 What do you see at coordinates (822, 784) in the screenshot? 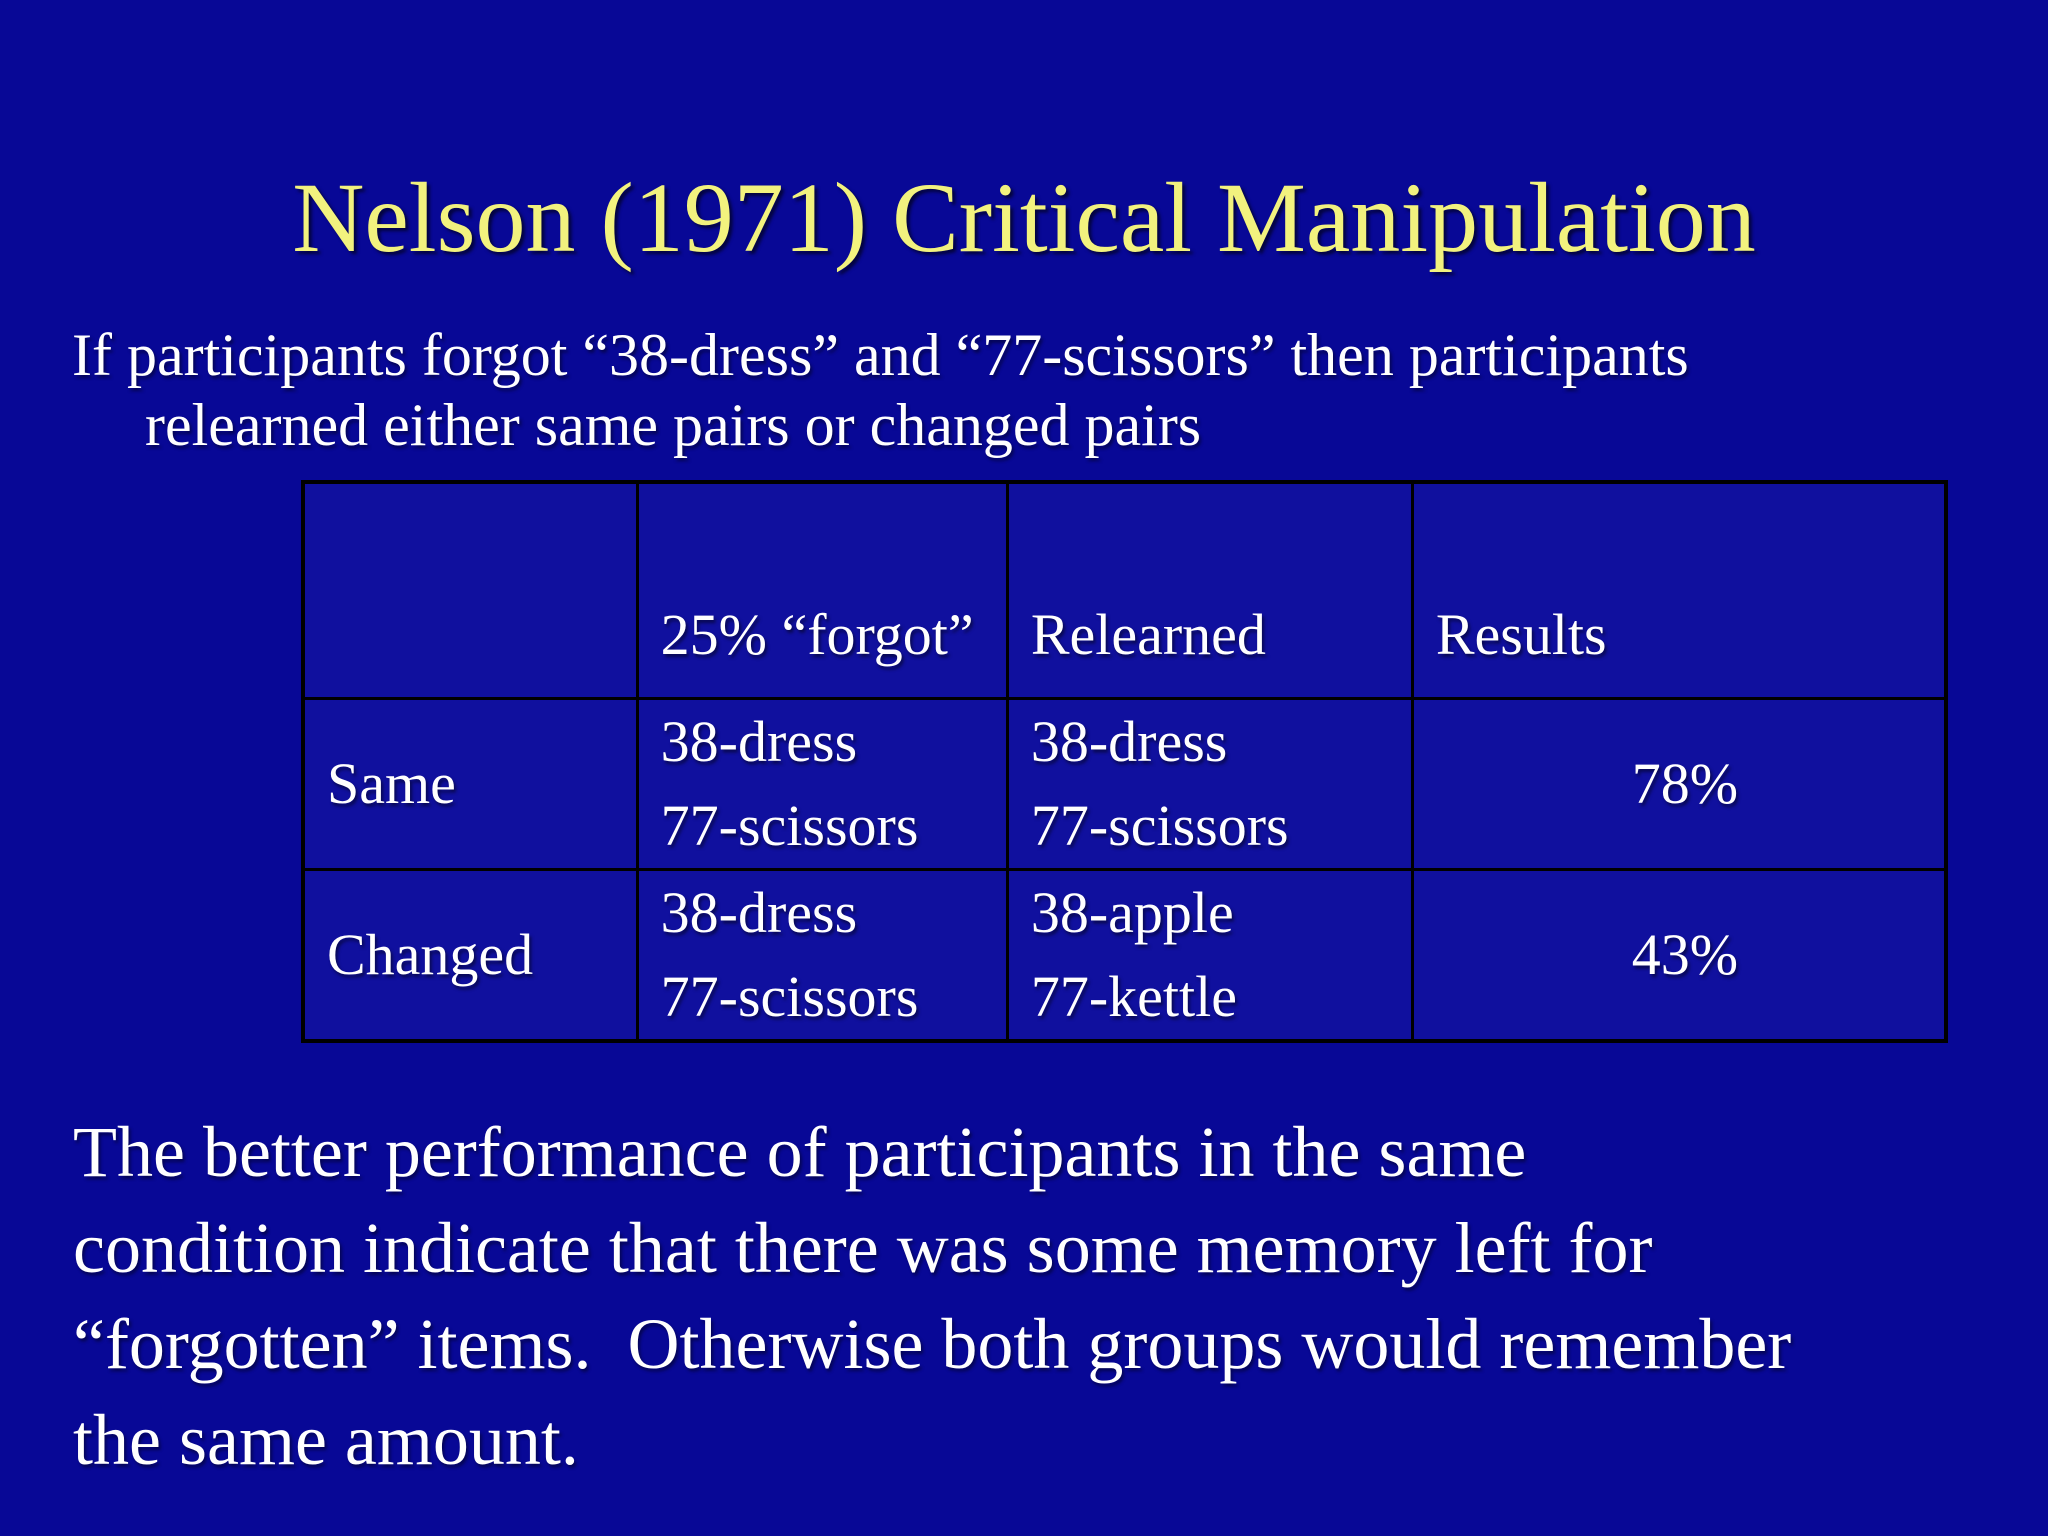
I see `forgot-pairs-same: 38-dress 77-scissors` at bounding box center [822, 784].